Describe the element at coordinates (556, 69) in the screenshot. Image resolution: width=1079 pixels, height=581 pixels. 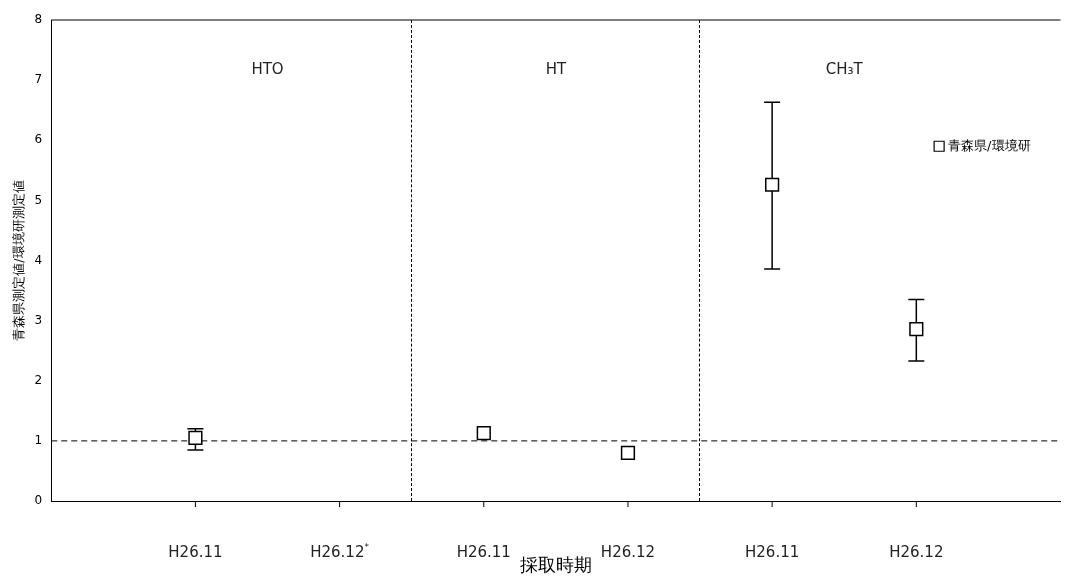
I see `annotation: HT` at that location.